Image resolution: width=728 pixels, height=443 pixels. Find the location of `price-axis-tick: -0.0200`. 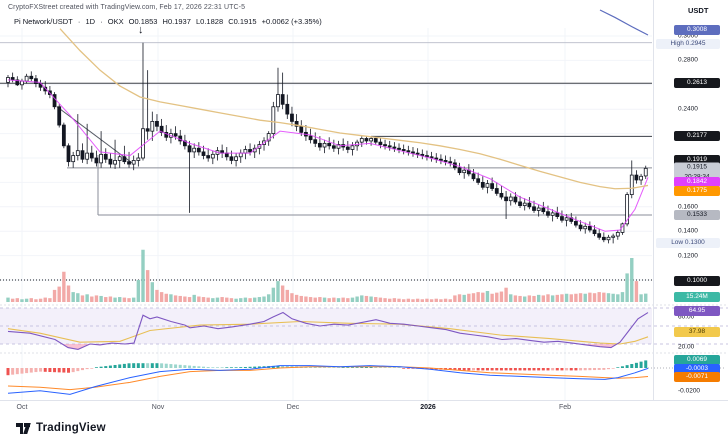

price-axis-tick: -0.0200 is located at coordinates (689, 391).